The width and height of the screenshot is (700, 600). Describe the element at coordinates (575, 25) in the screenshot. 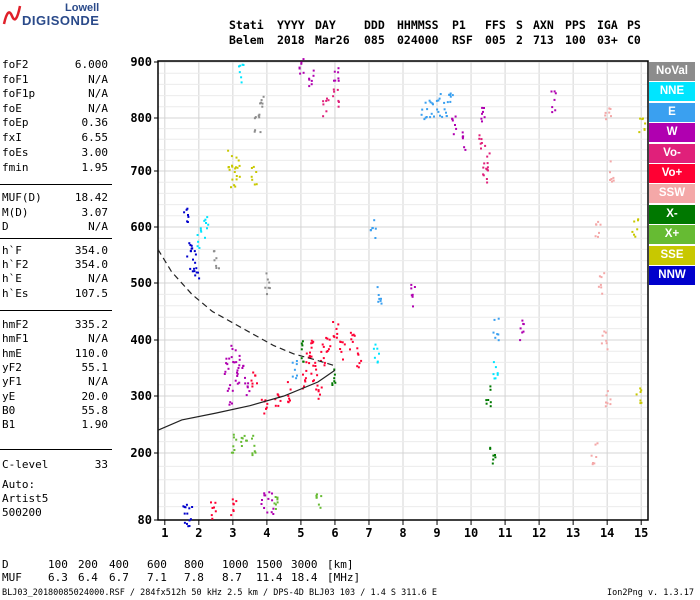

I see `header-label-9: PPS` at that location.